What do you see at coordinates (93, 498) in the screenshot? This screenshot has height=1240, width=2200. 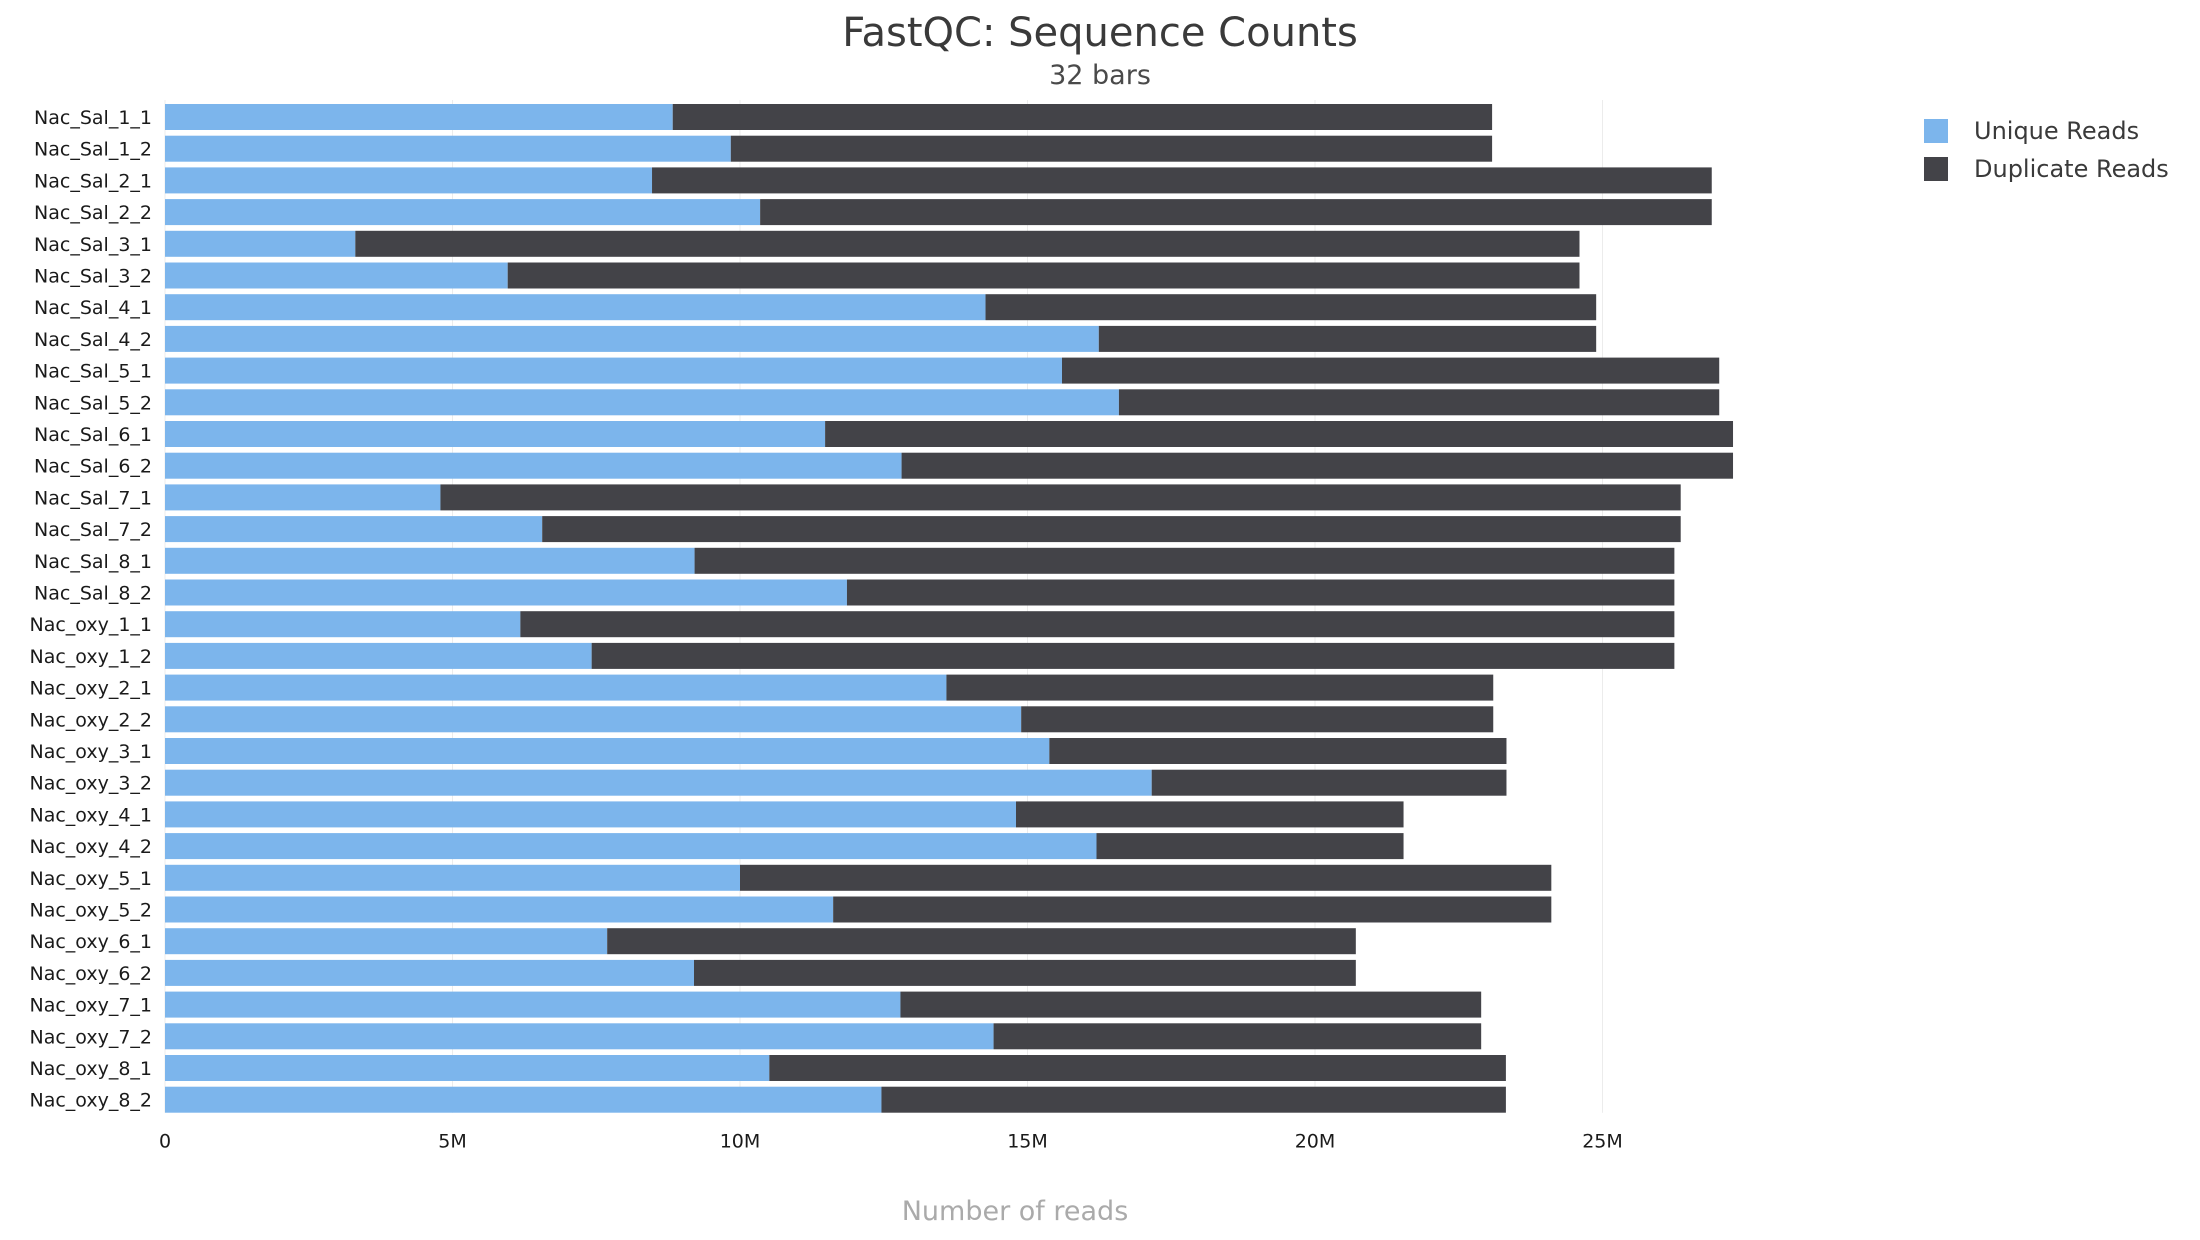 I see `category-label: Nac_Sal_7_1` at bounding box center [93, 498].